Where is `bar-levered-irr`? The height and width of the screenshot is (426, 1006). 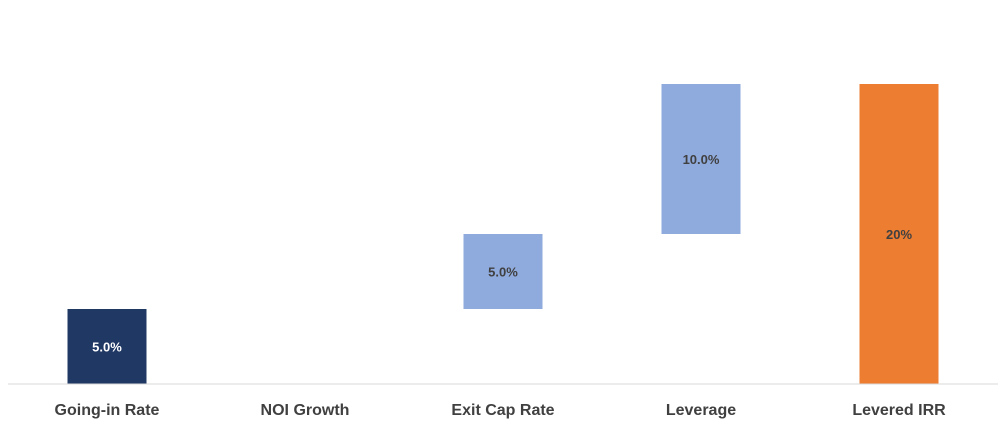 bar-levered-irr is located at coordinates (899, 234).